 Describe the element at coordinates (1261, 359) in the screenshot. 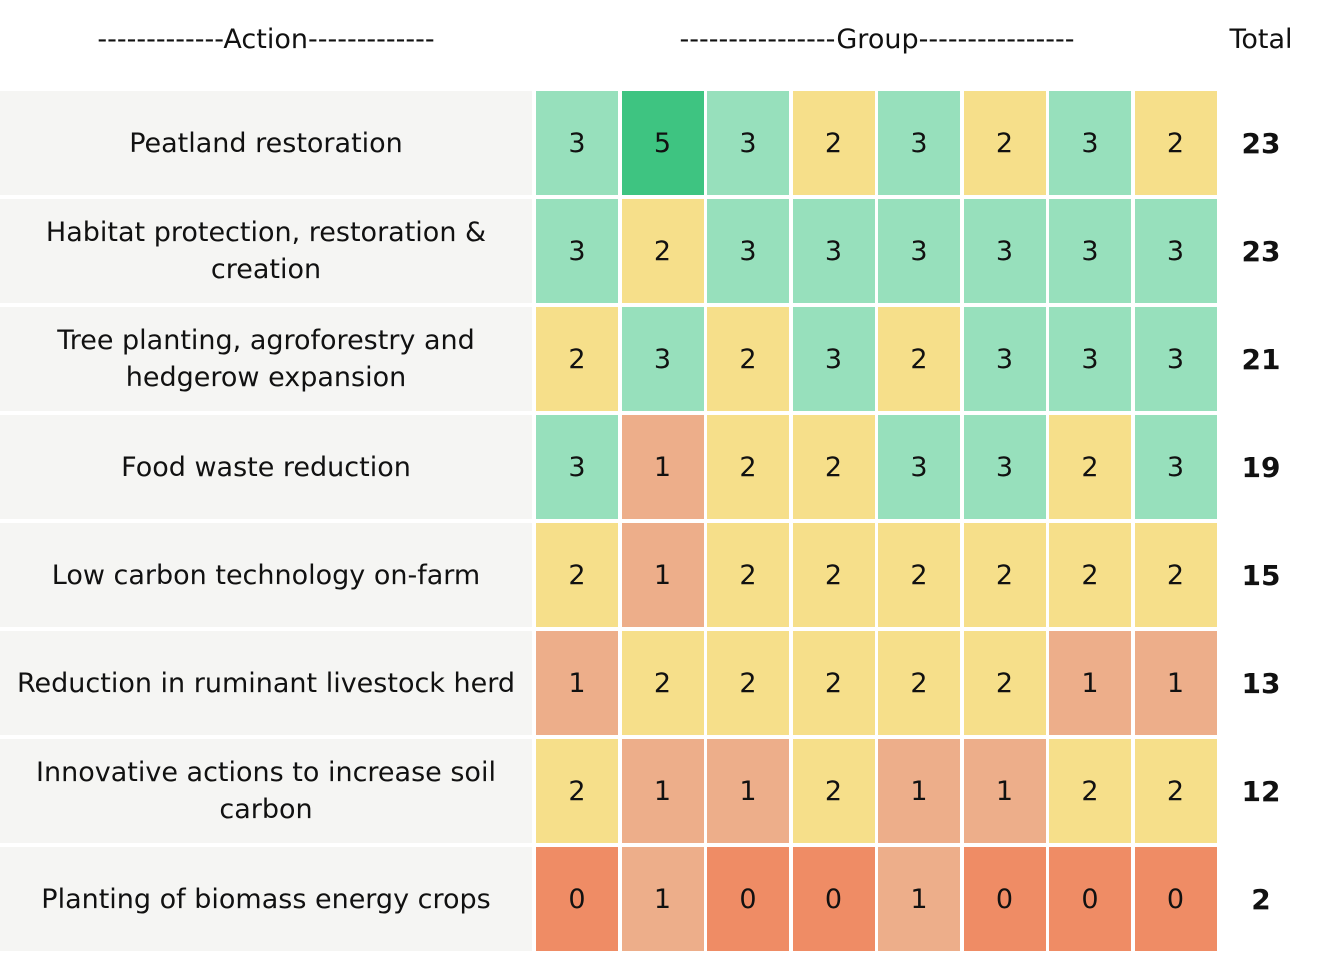

I see `total-value: 21` at that location.